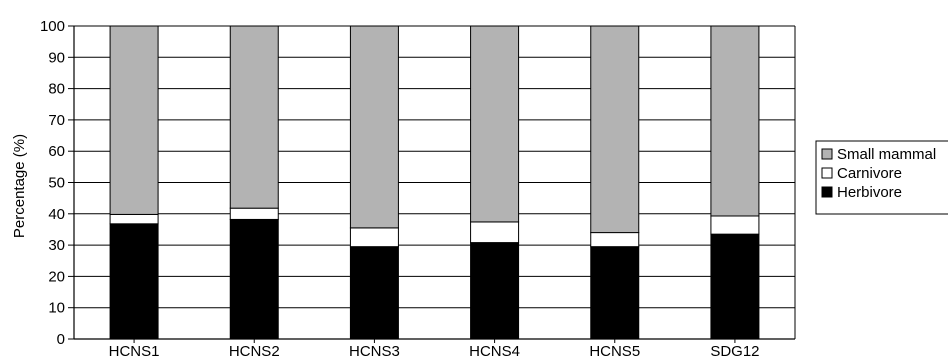 The height and width of the screenshot is (361, 948). What do you see at coordinates (56, 120) in the screenshot?
I see `y-tick-label: 70` at bounding box center [56, 120].